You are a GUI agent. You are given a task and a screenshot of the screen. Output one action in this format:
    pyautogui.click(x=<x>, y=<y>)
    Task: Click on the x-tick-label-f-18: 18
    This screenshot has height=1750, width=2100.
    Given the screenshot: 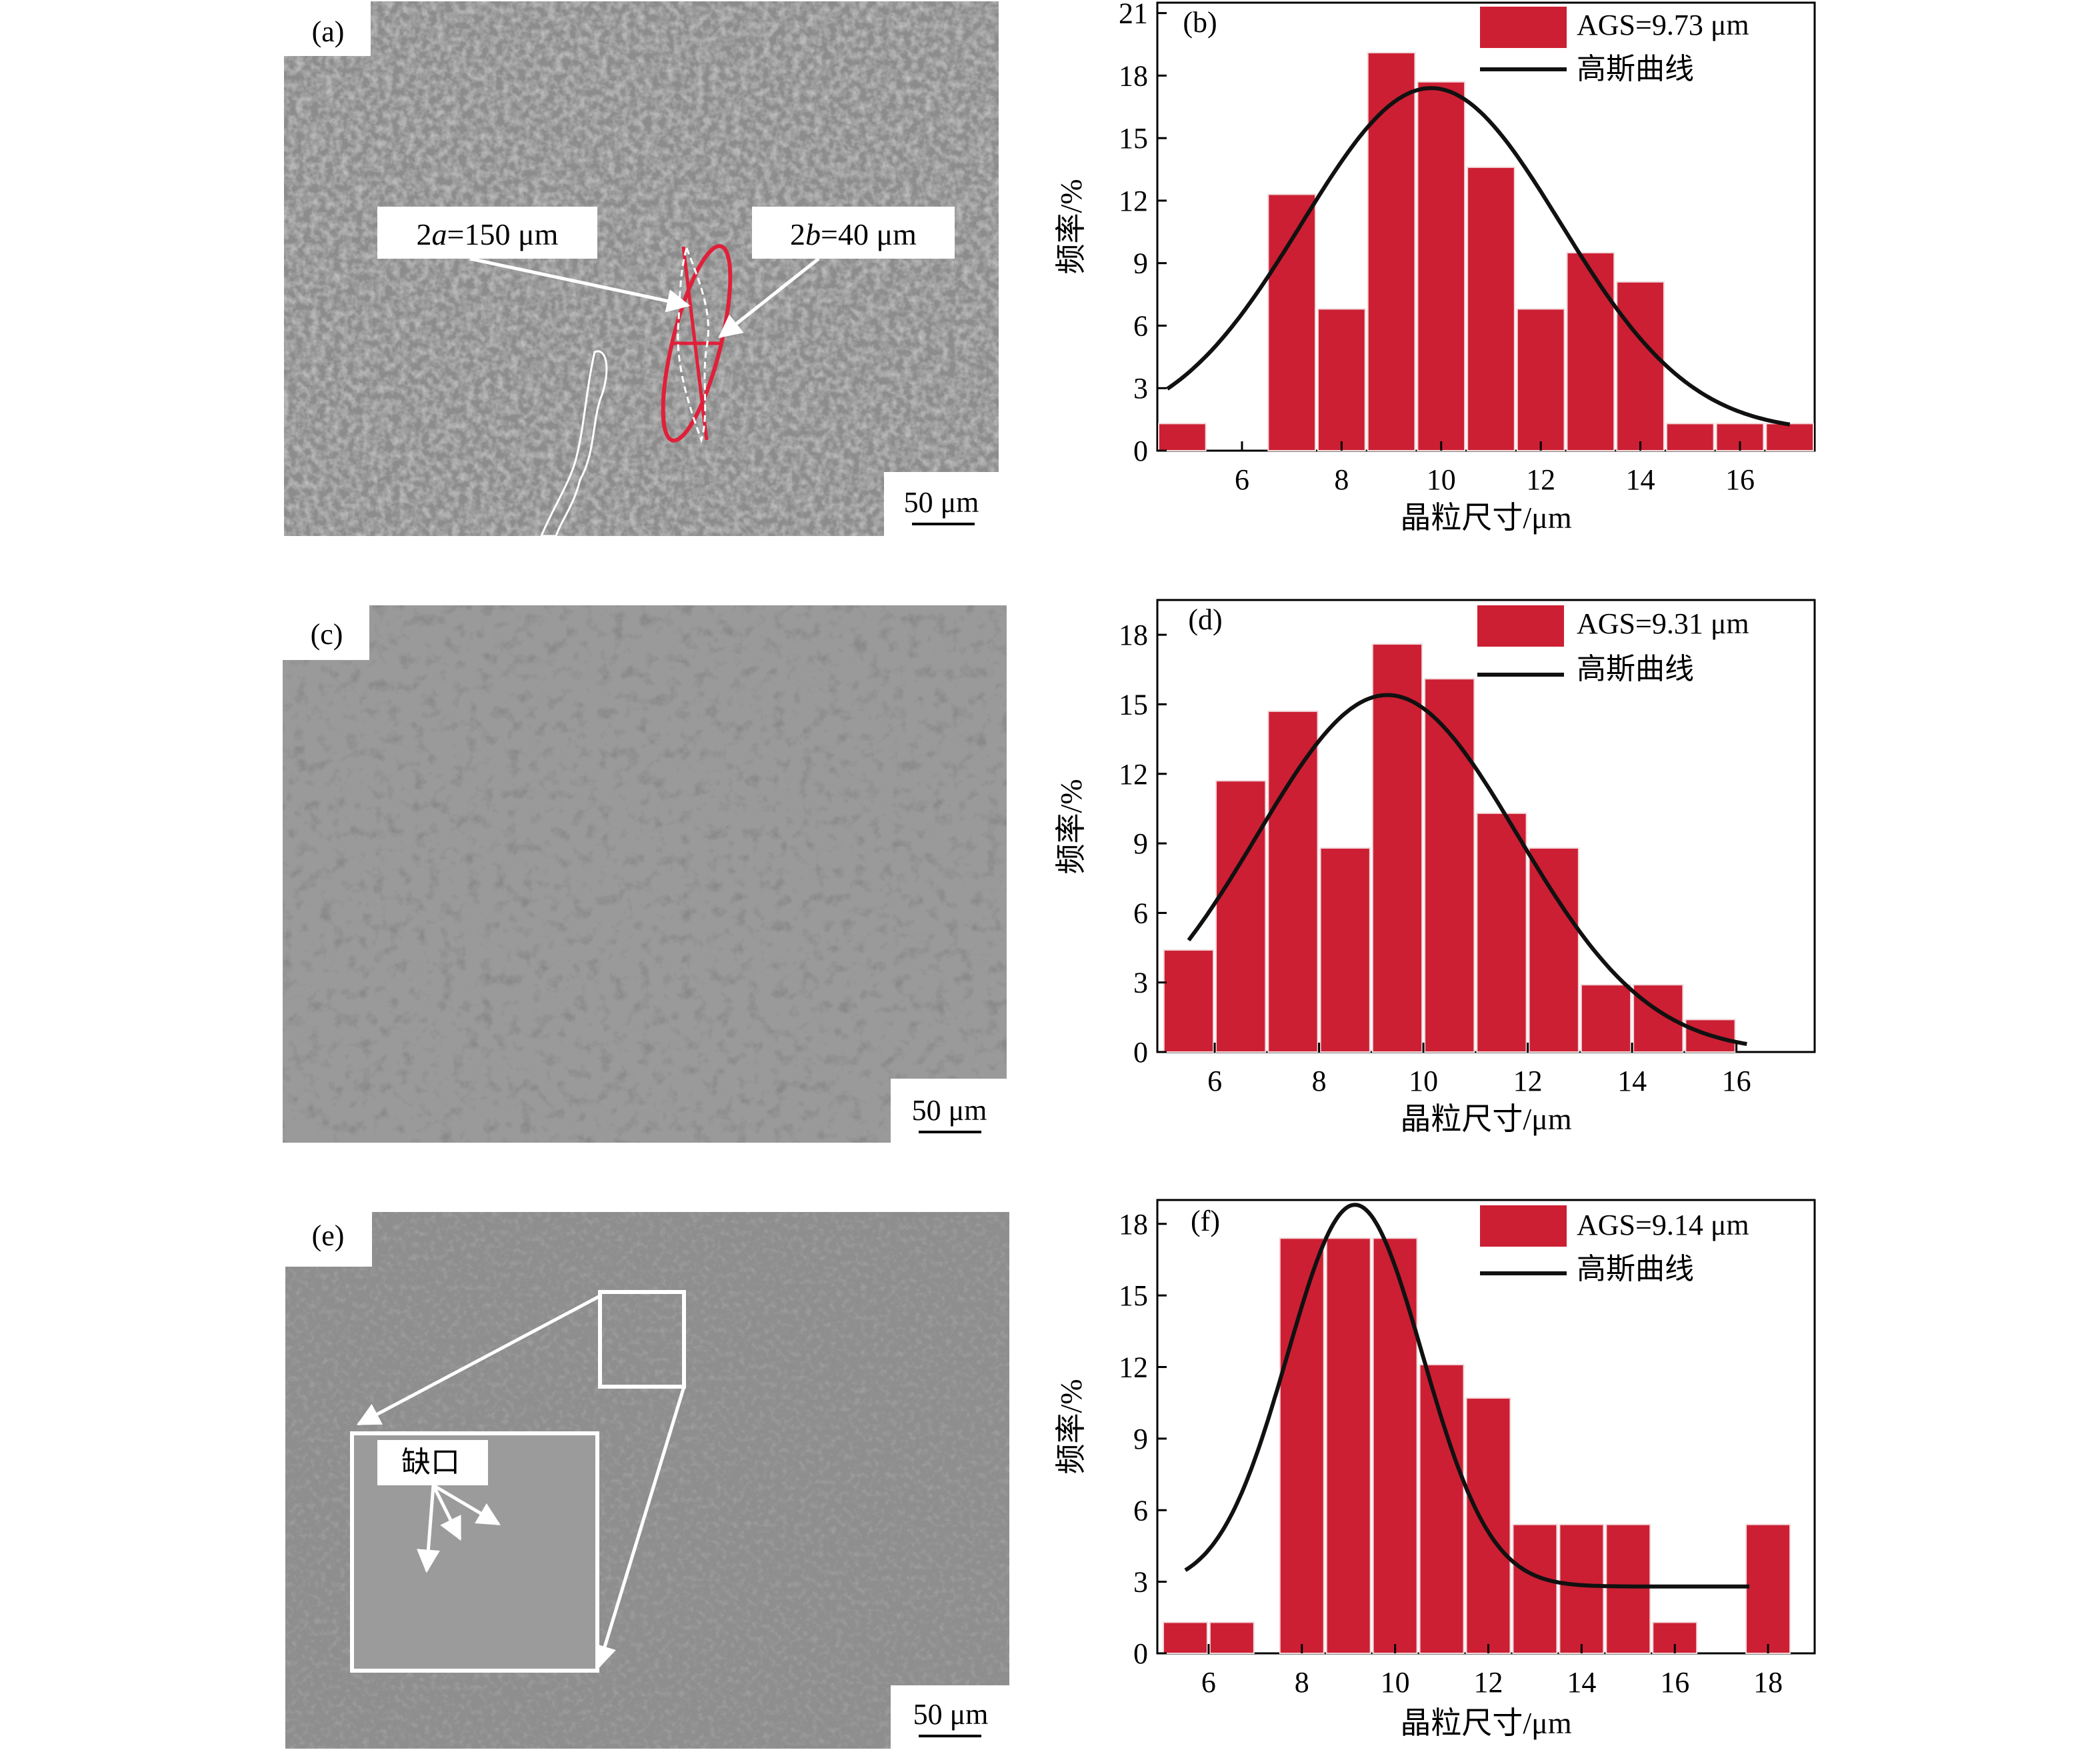 What is the action you would take?
    pyautogui.click(x=1768, y=1682)
    